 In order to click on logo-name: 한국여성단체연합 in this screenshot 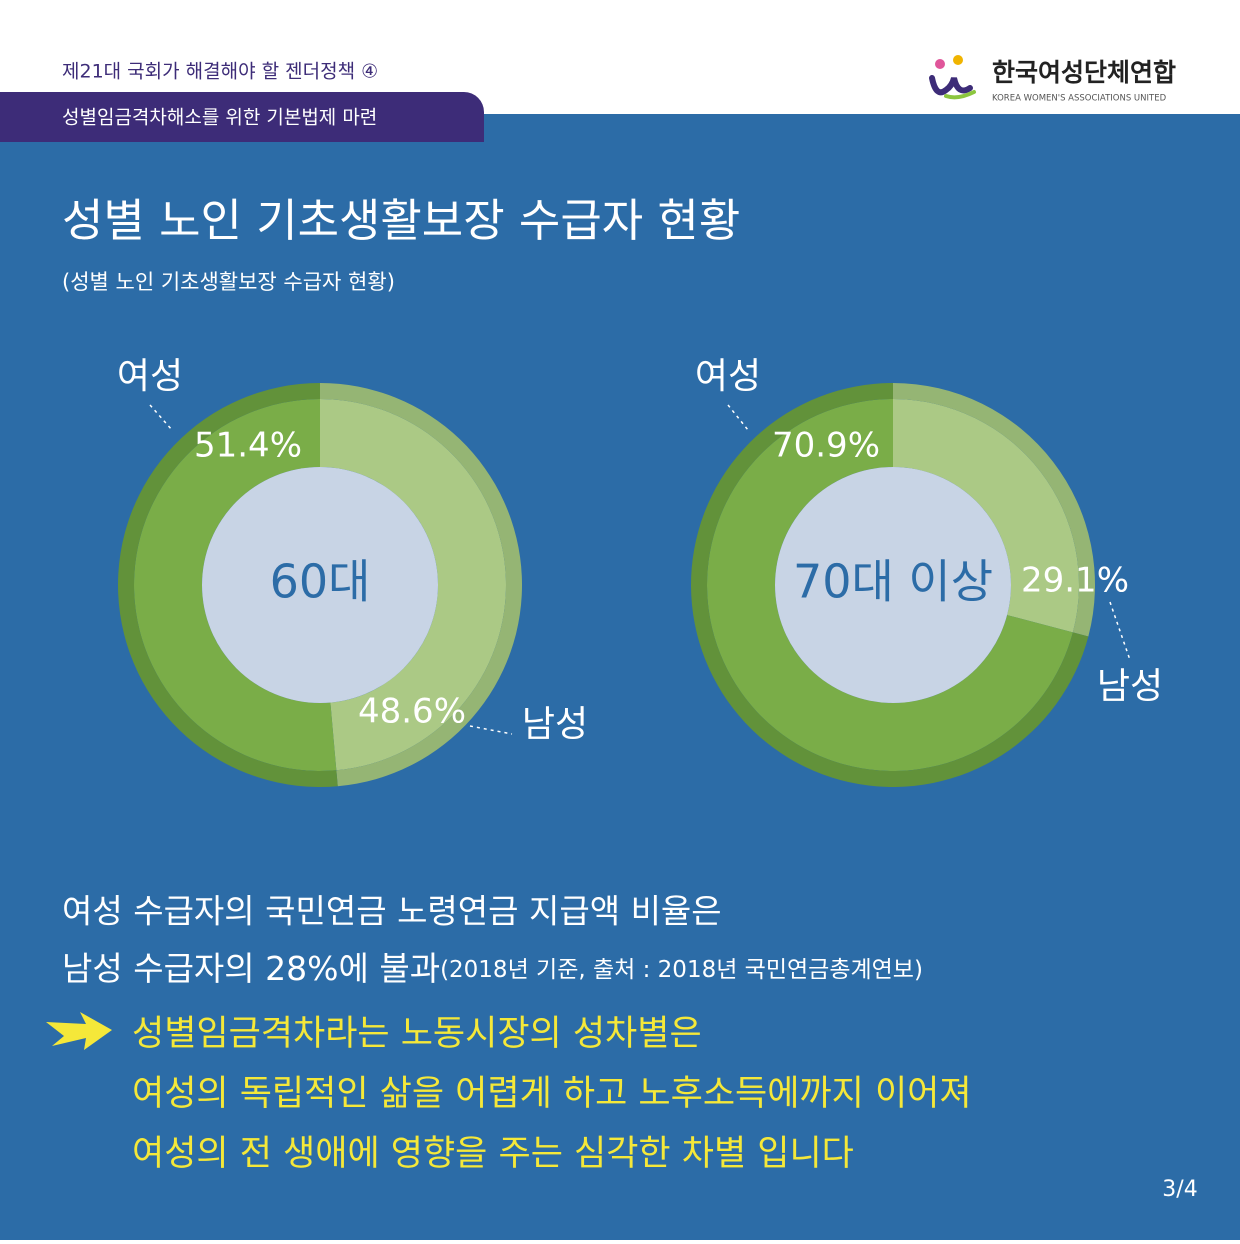, I will do `click(1084, 72)`.